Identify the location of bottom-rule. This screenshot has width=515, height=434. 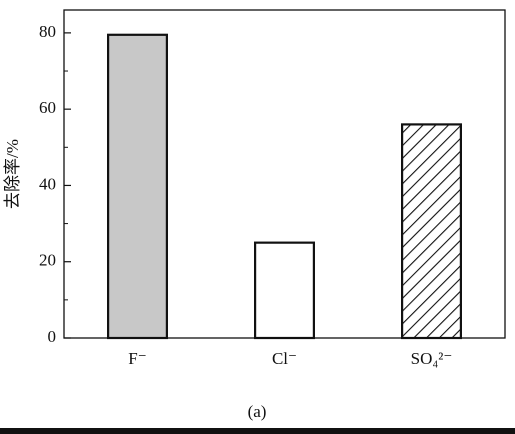
(257, 431).